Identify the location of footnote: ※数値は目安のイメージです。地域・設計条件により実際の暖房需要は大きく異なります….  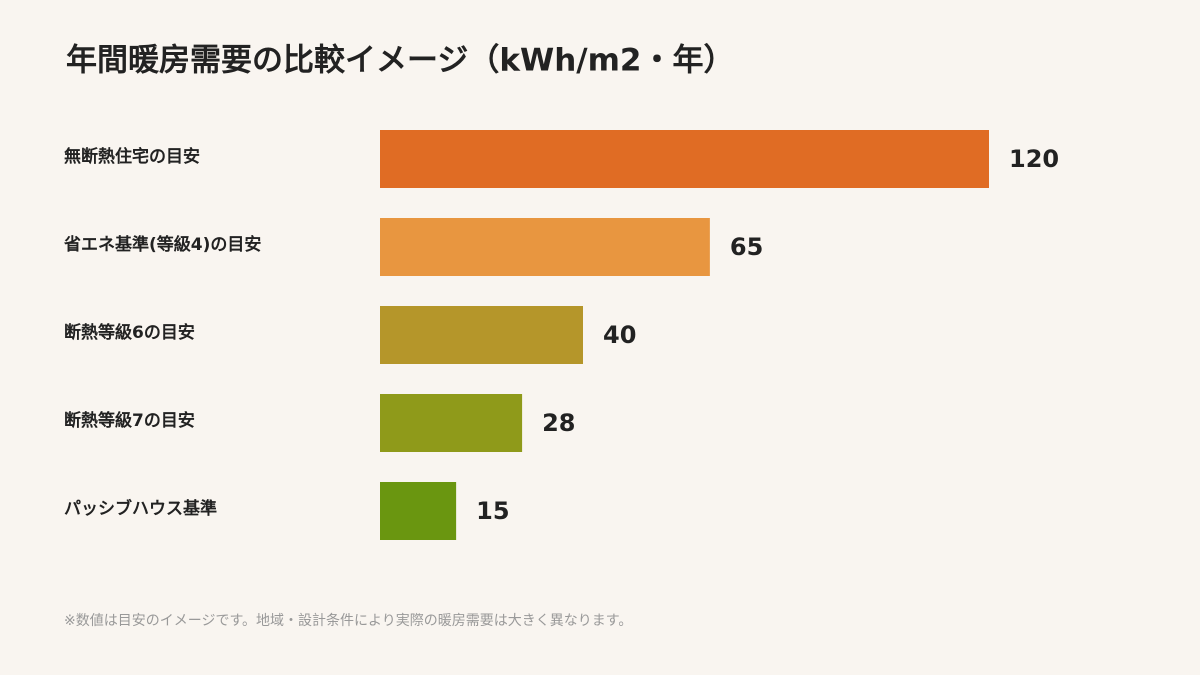
(348, 620).